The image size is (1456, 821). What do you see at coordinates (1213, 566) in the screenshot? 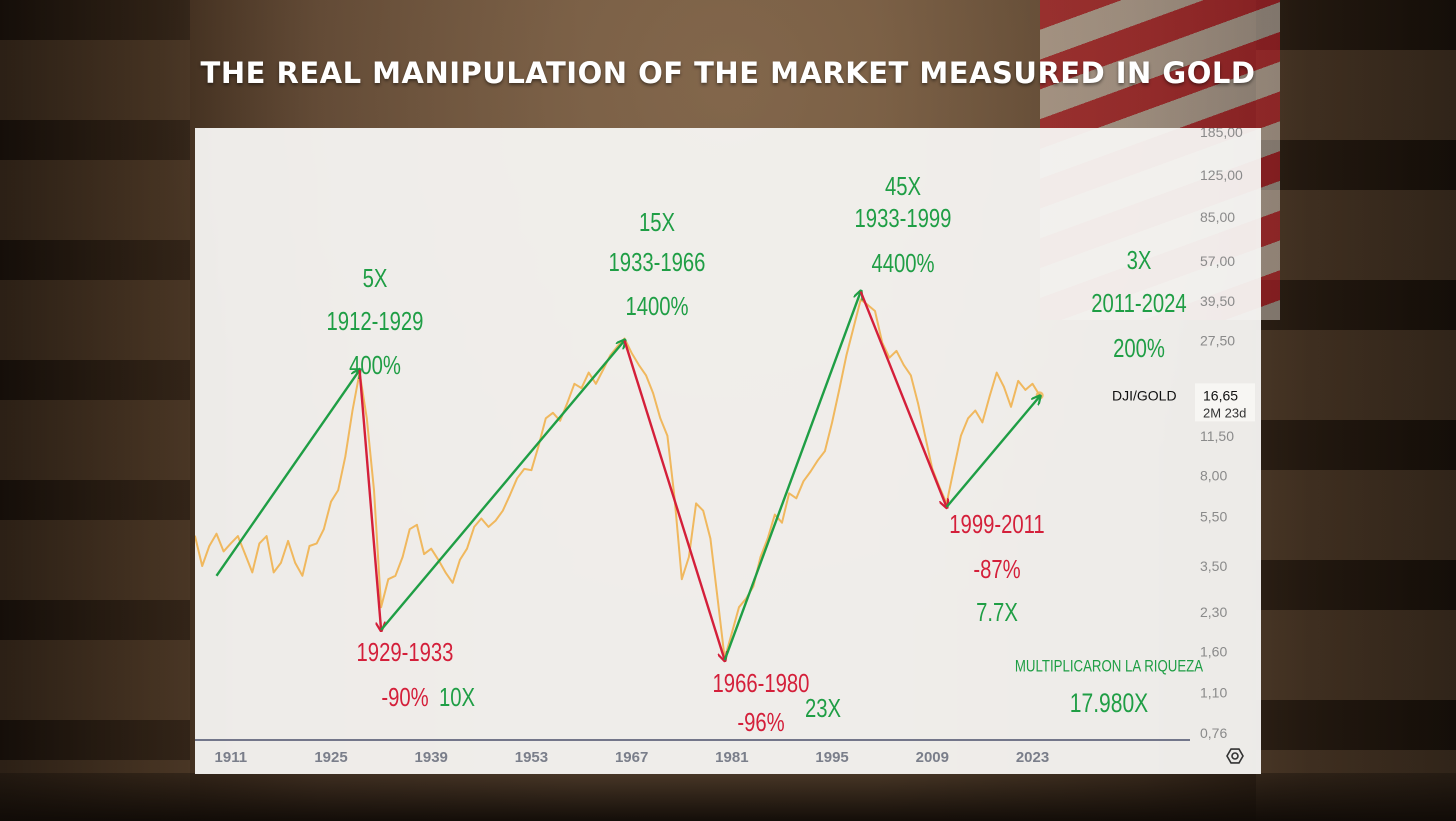
I see `y-tick-label: 3,50` at bounding box center [1213, 566].